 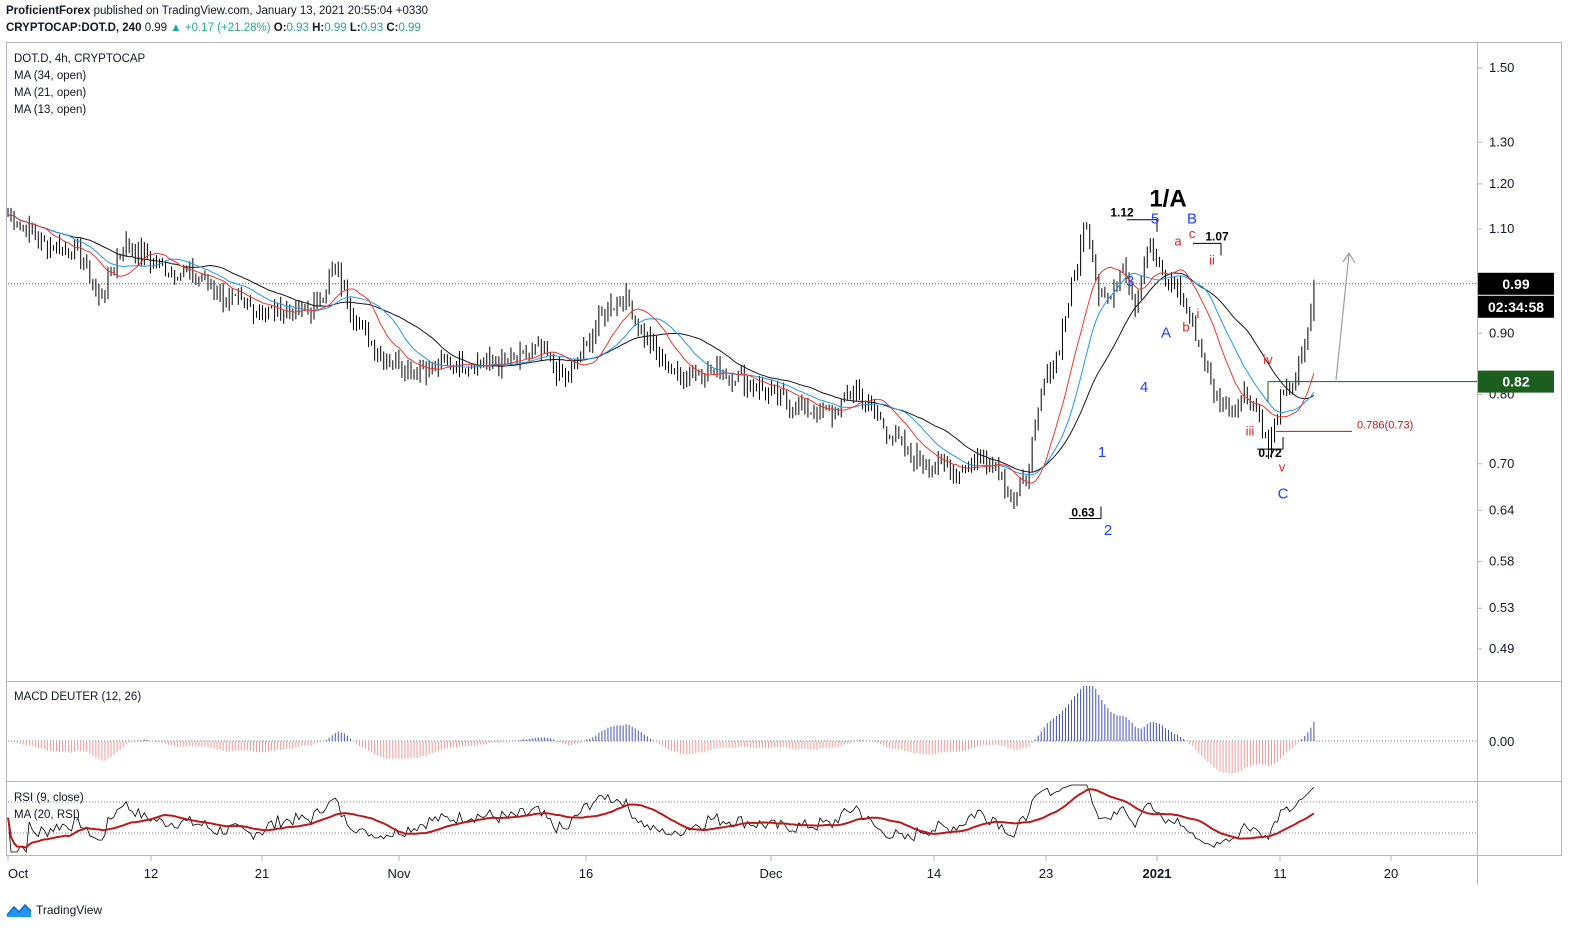 What do you see at coordinates (1385, 425) in the screenshot?
I see `fib-label: 0.786(0.73)` at bounding box center [1385, 425].